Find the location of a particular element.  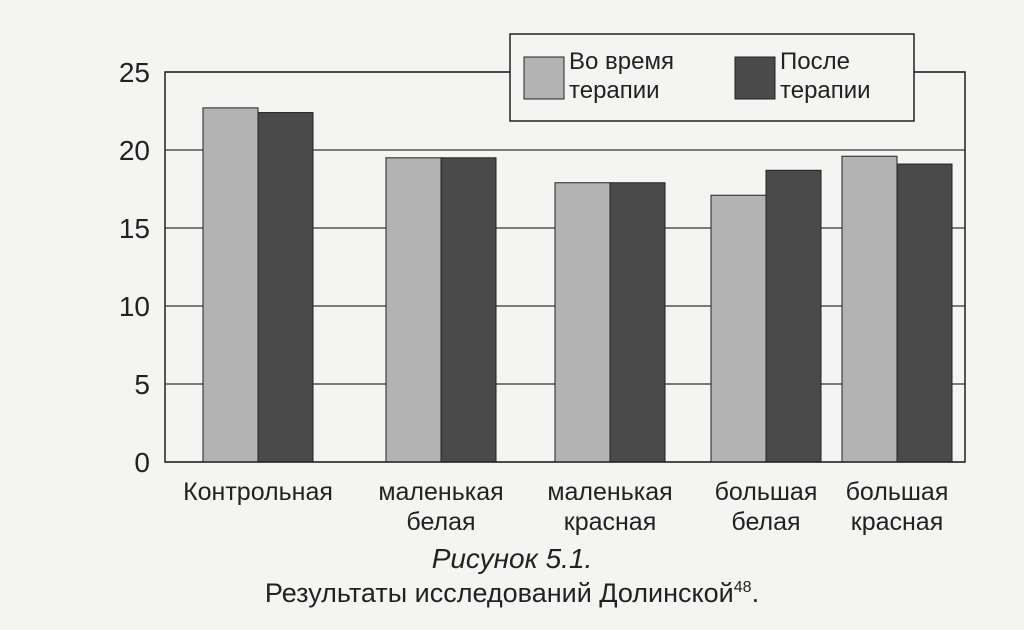

caption-footnote-ref: 48 is located at coordinates (742, 587).